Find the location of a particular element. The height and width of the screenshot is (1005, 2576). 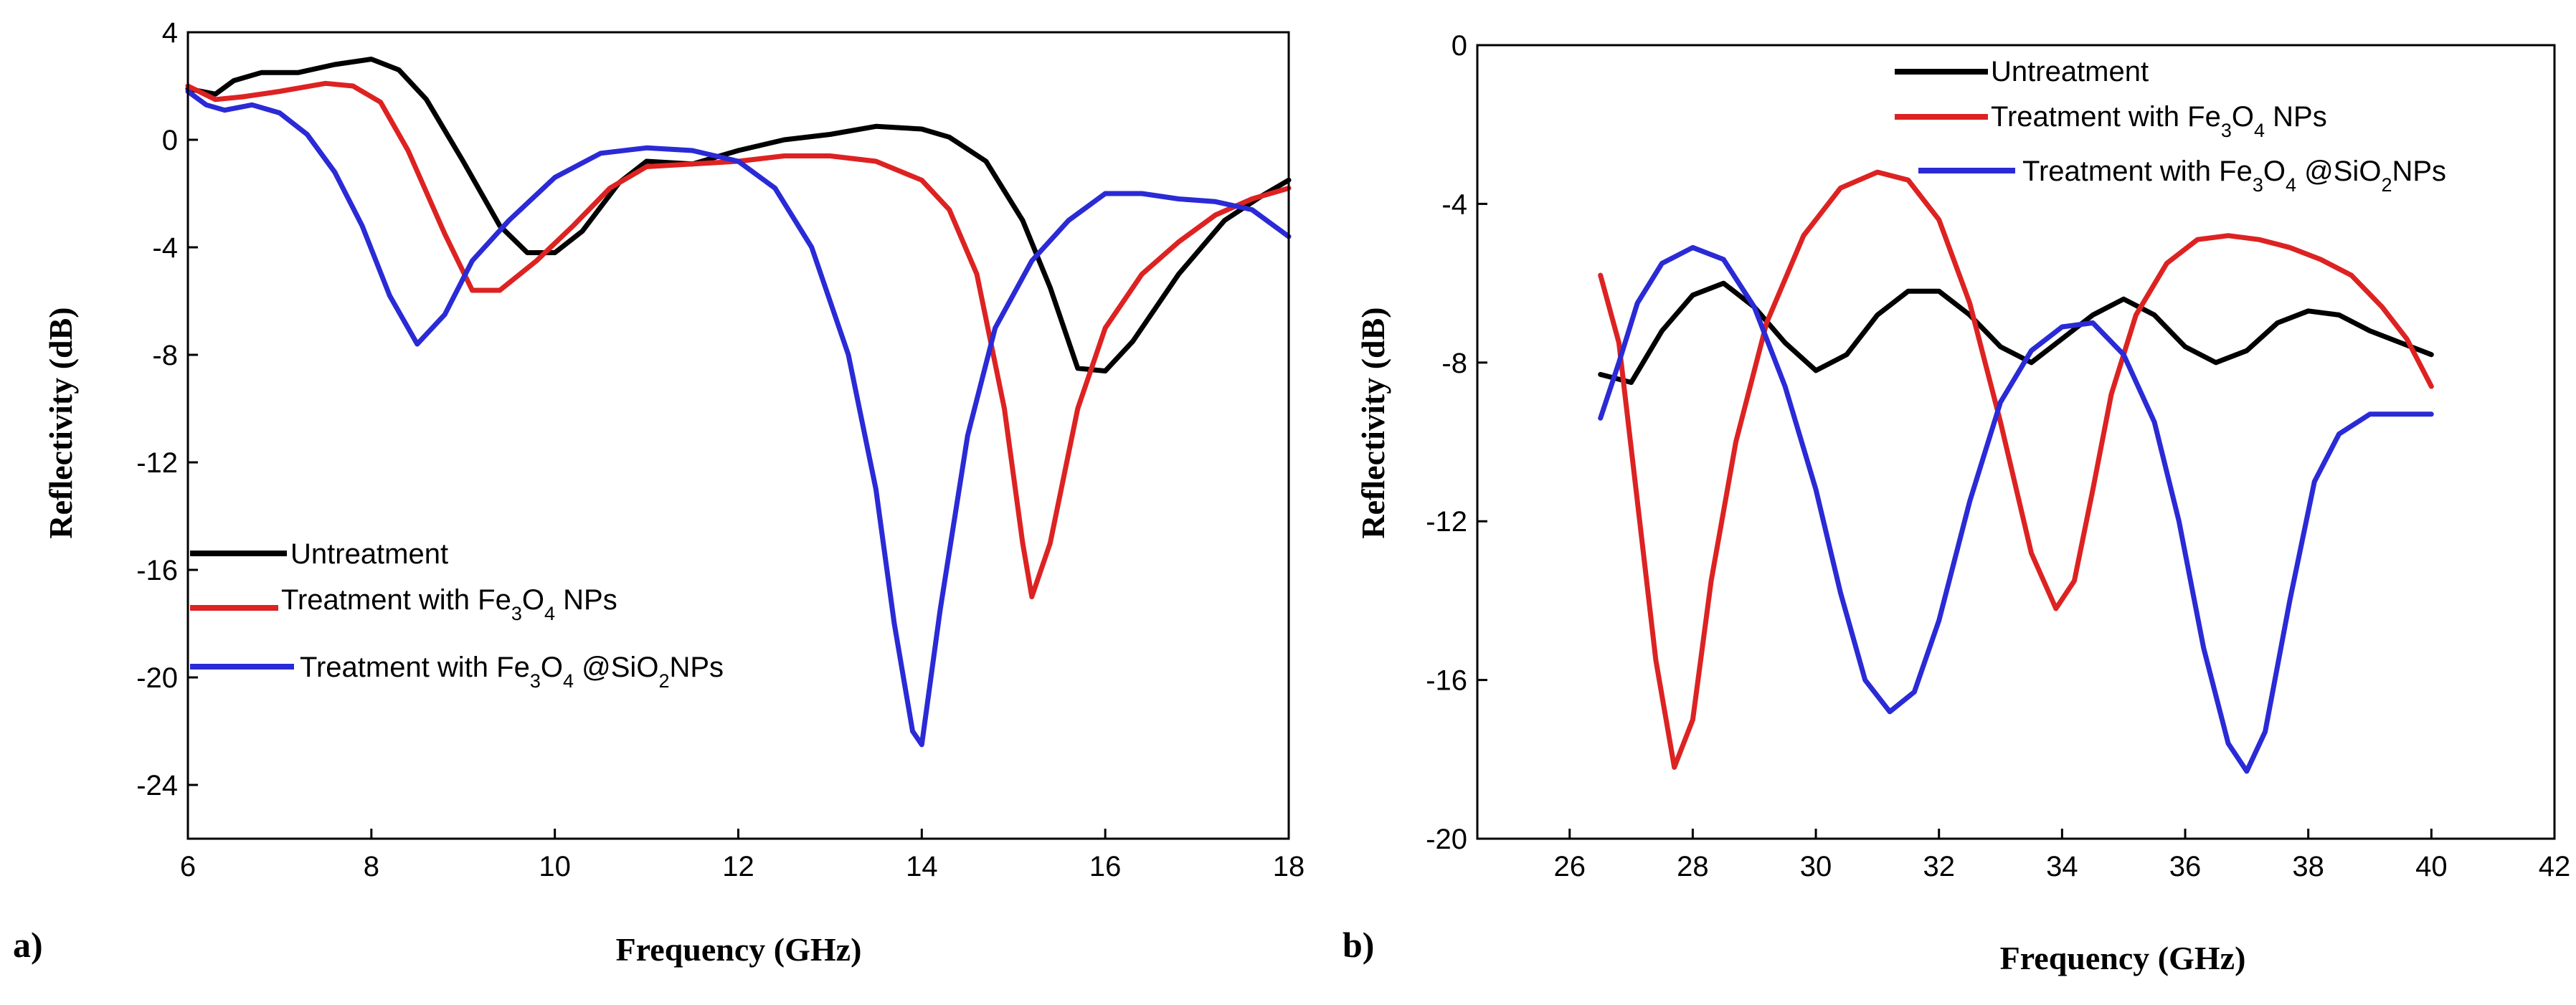

panel-a-x-tick-label: 12 is located at coordinates (738, 867).